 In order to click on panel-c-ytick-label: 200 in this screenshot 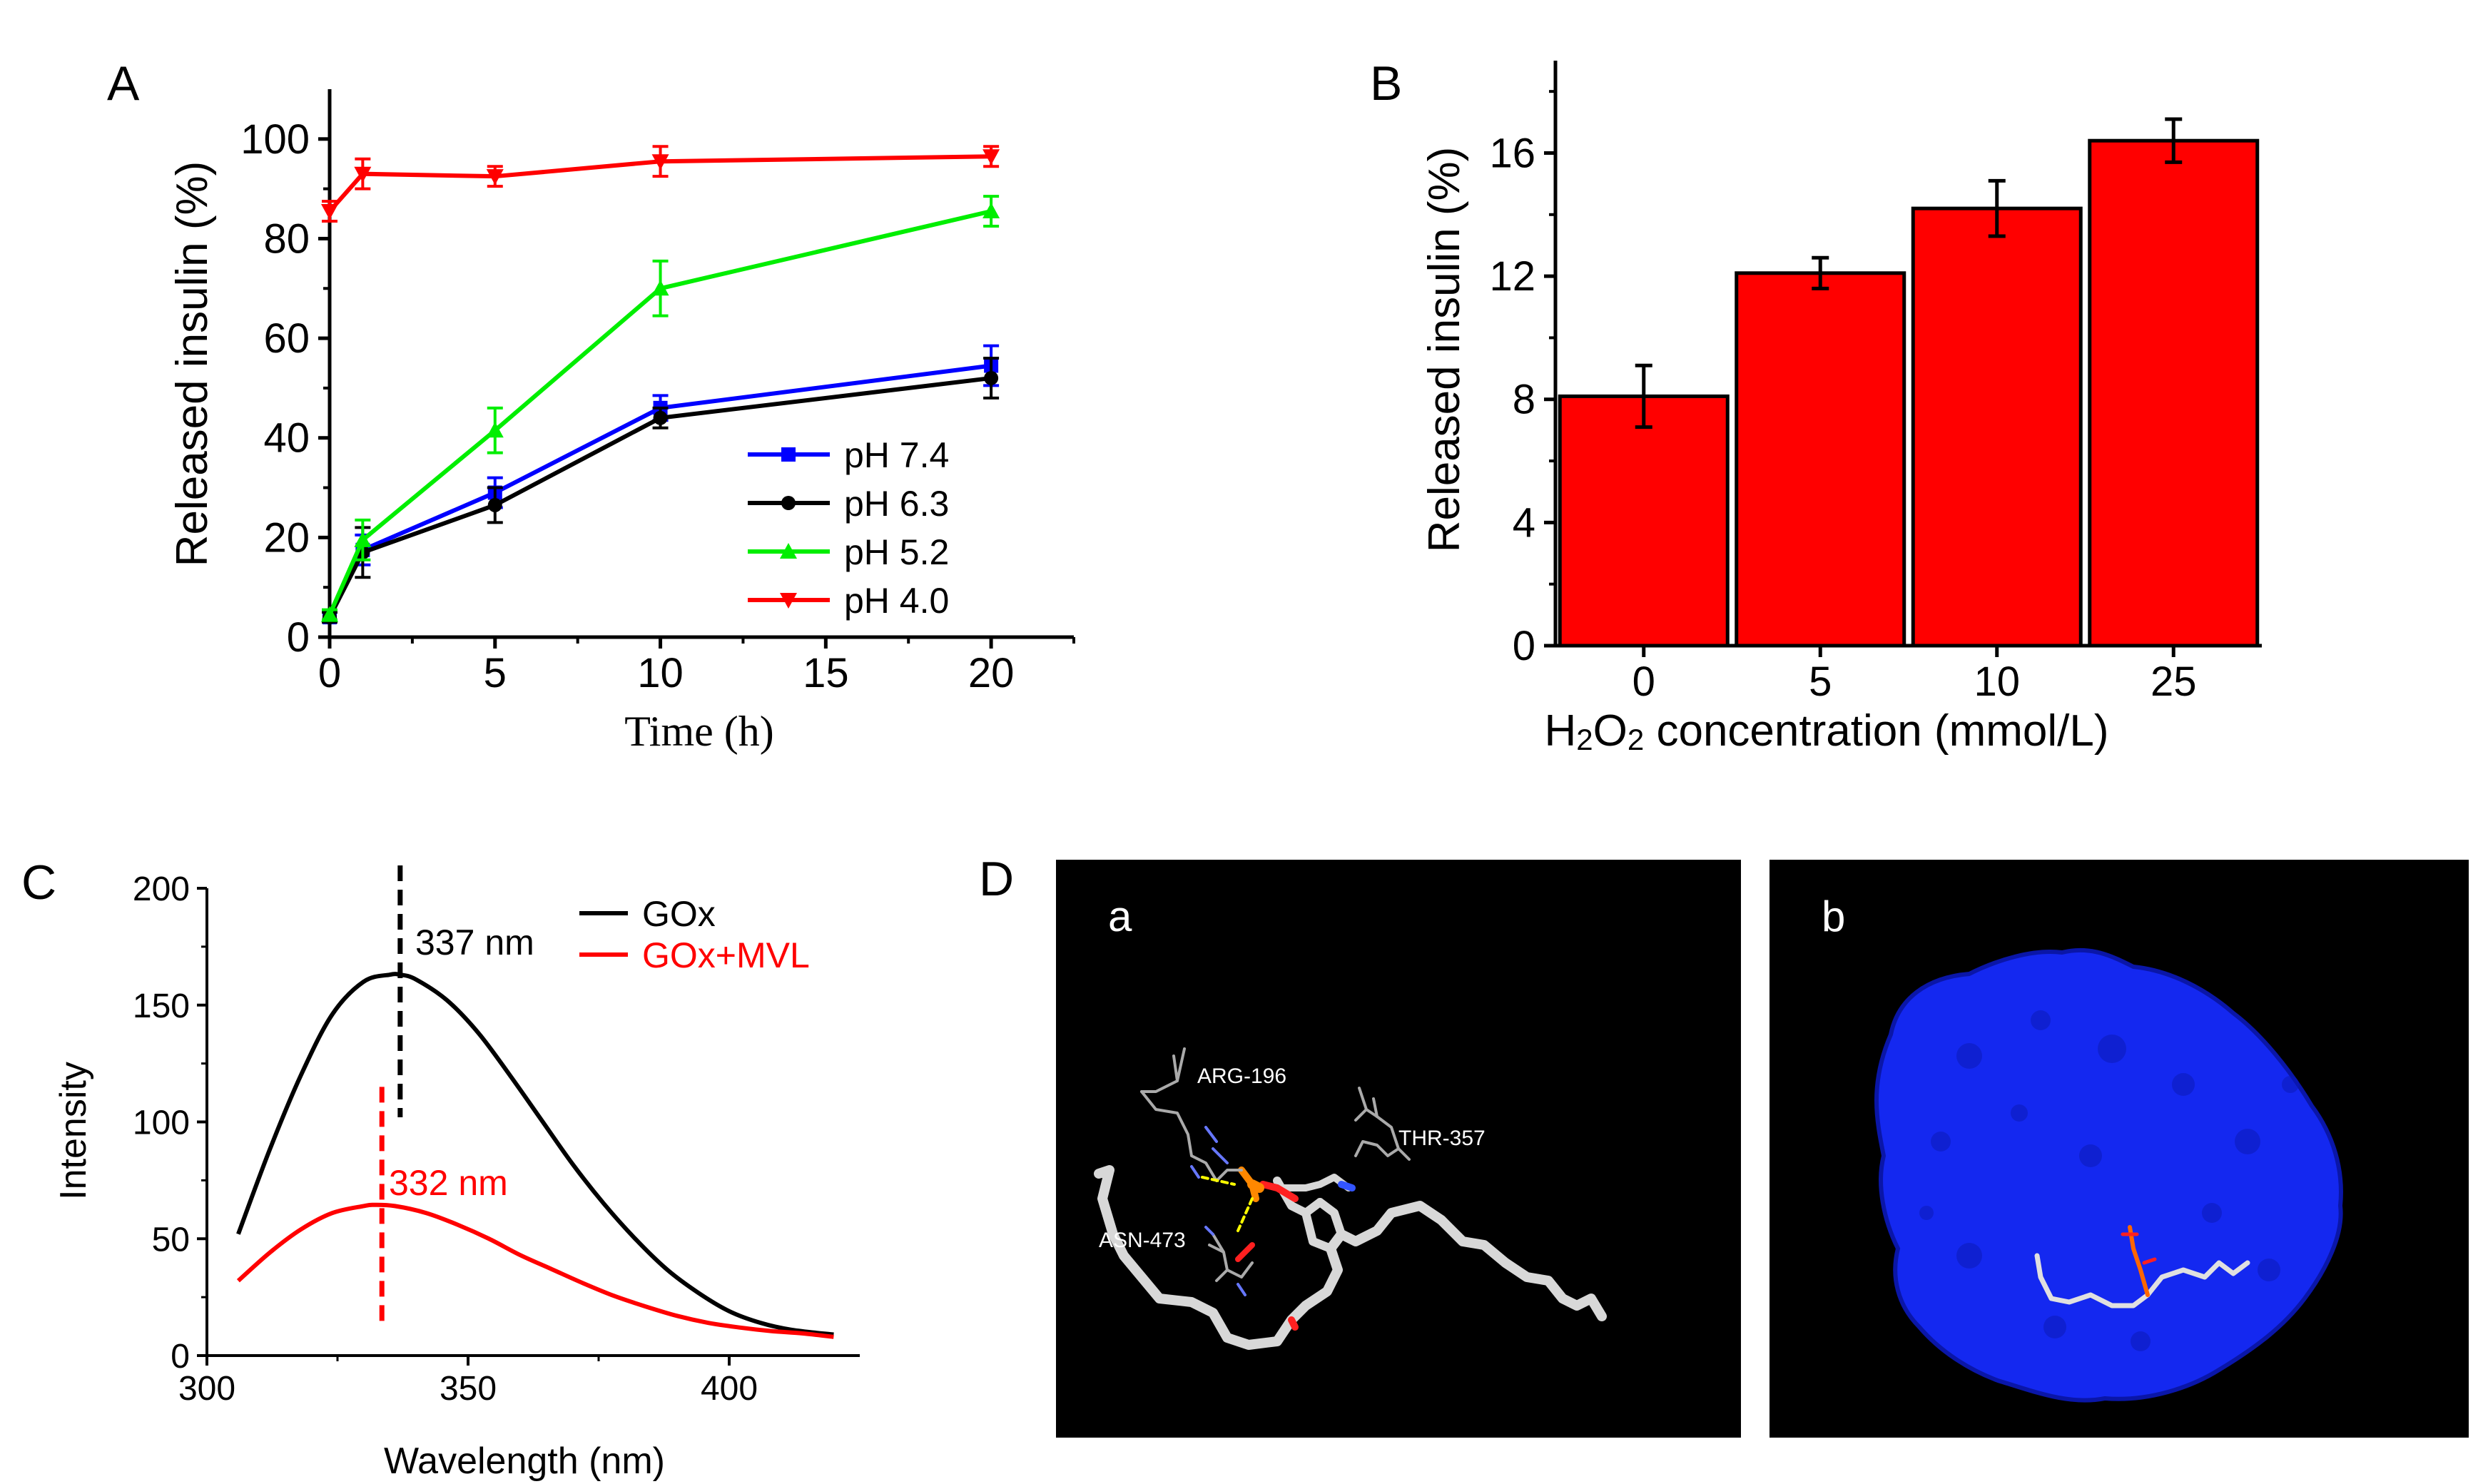, I will do `click(161, 889)`.